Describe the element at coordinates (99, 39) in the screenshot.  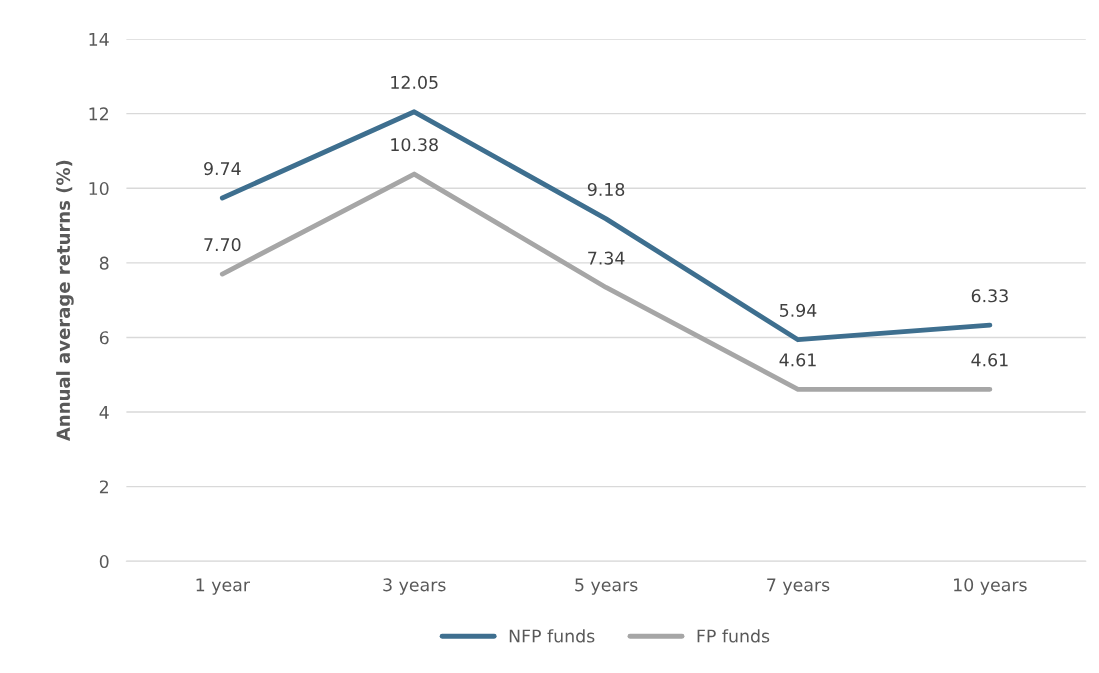
I see `y-tick-label: 14` at that location.